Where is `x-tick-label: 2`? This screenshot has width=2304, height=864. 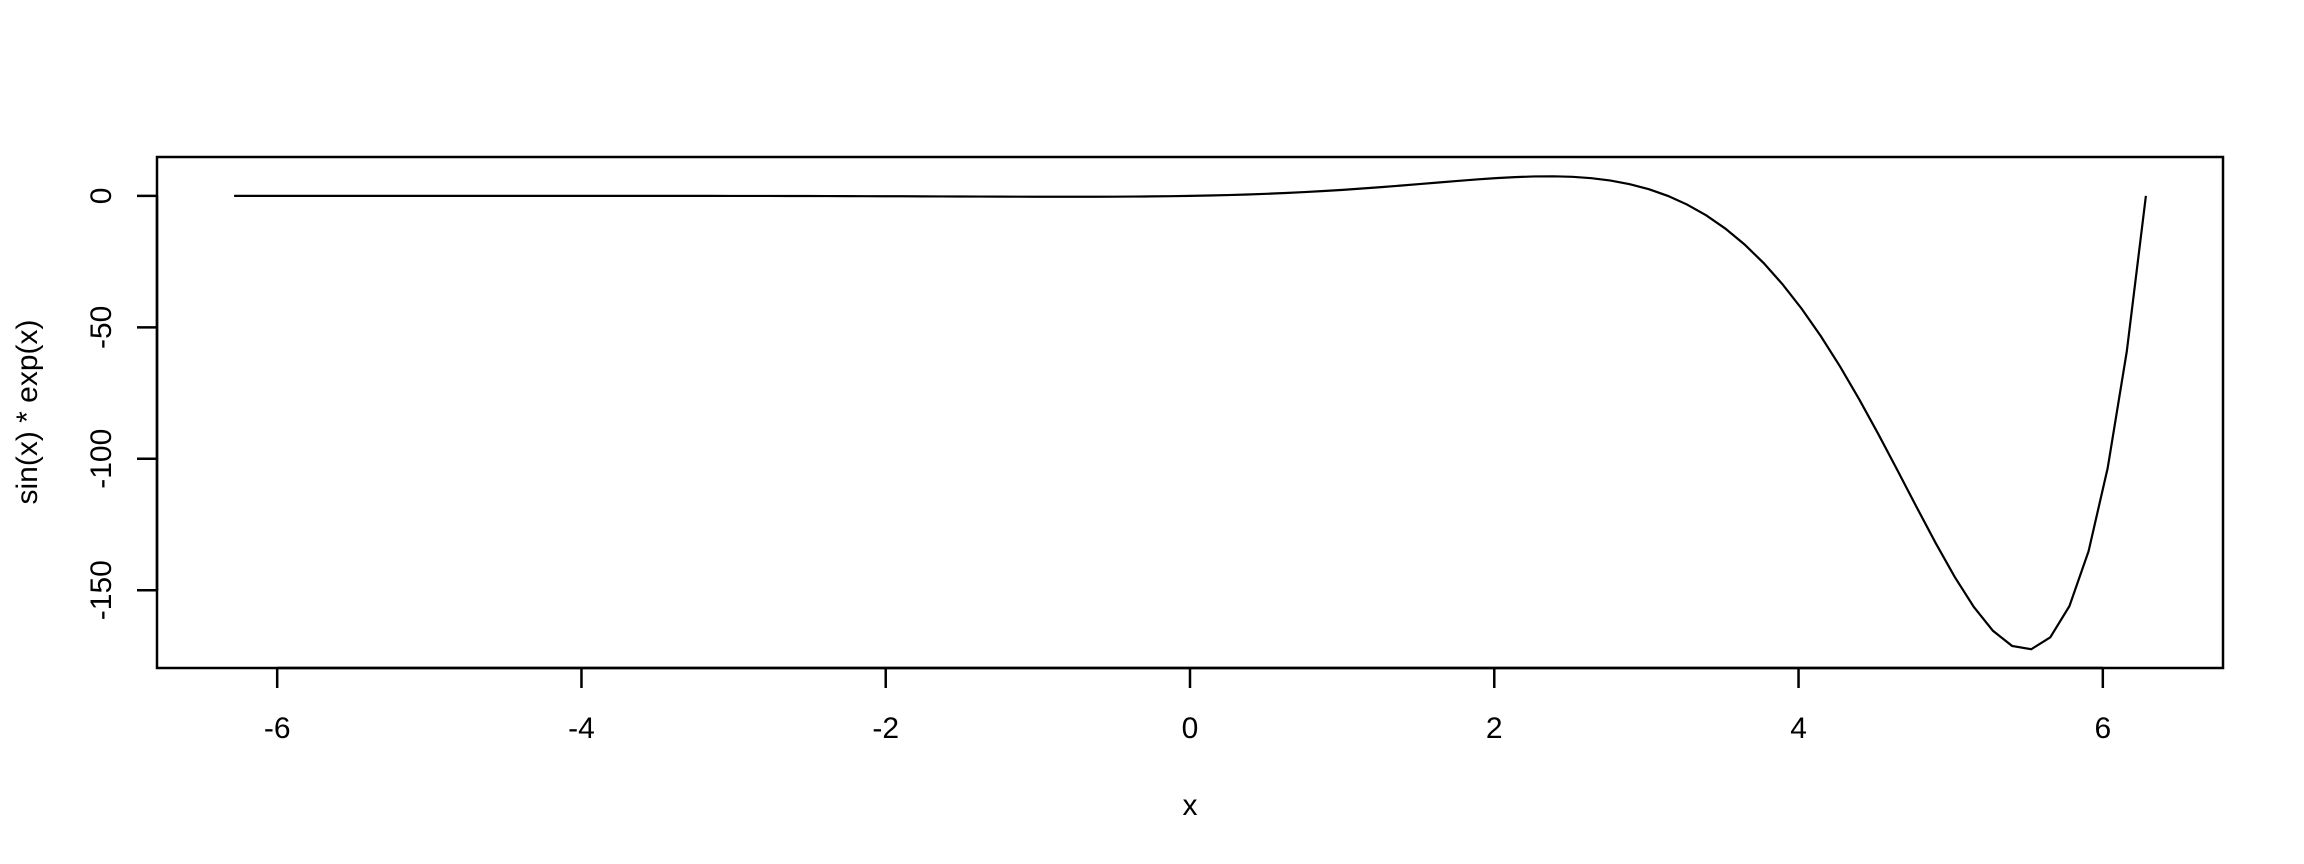 x-tick-label: 2 is located at coordinates (1494, 728).